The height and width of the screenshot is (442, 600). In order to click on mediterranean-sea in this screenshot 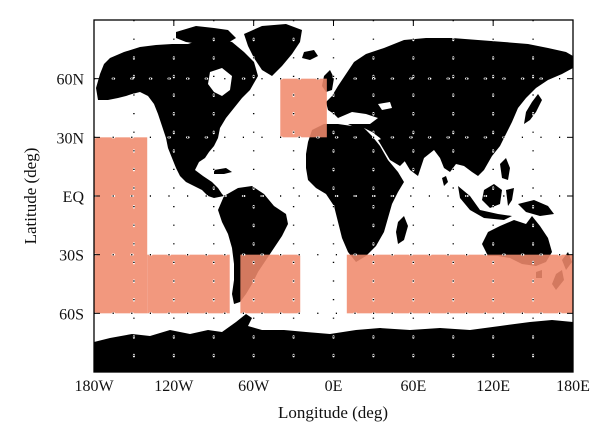, I will do `click(358, 118)`.